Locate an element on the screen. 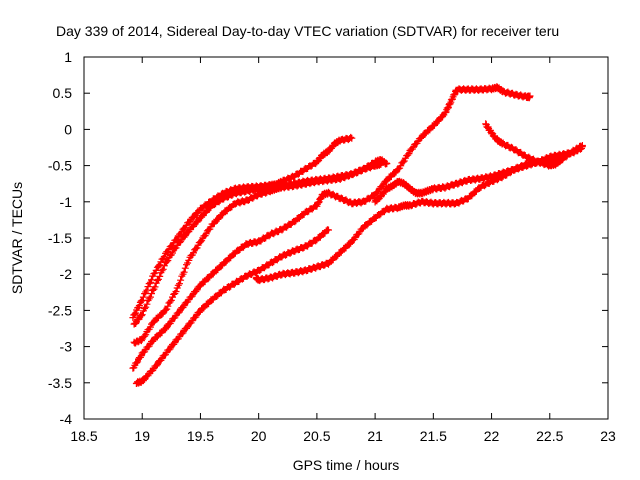 This screenshot has height=480, width=640. y-tick-label: -3.5 is located at coordinates (60, 383).